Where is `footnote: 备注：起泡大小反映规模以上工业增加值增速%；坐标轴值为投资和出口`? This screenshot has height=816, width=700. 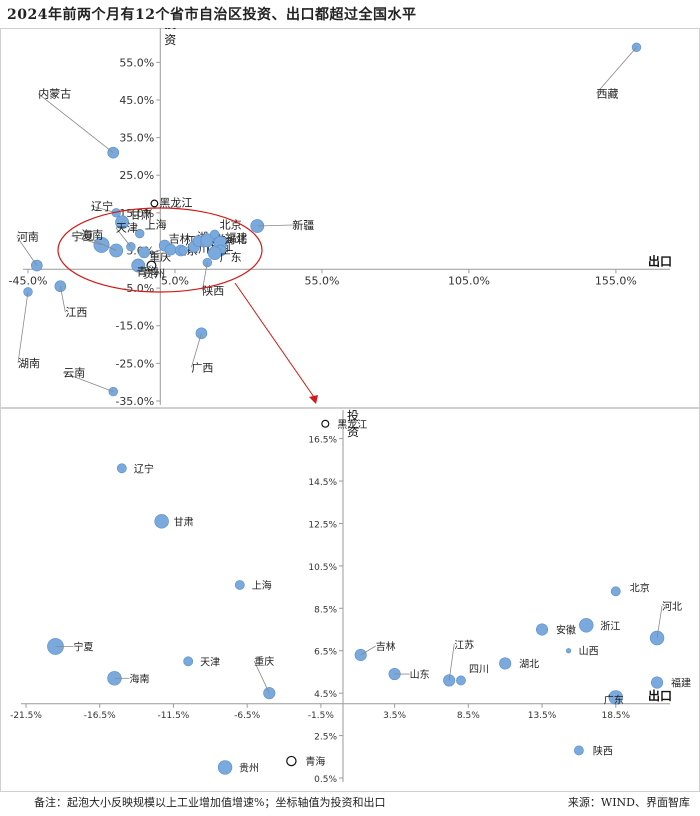
footnote: 备注：起泡大小反映规模以上工业增加值增速%；坐标轴值为投资和出口 is located at coordinates (210, 802).